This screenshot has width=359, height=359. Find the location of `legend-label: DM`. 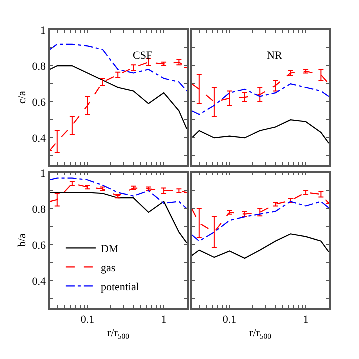

legend-label: DM is located at coordinates (109, 249).